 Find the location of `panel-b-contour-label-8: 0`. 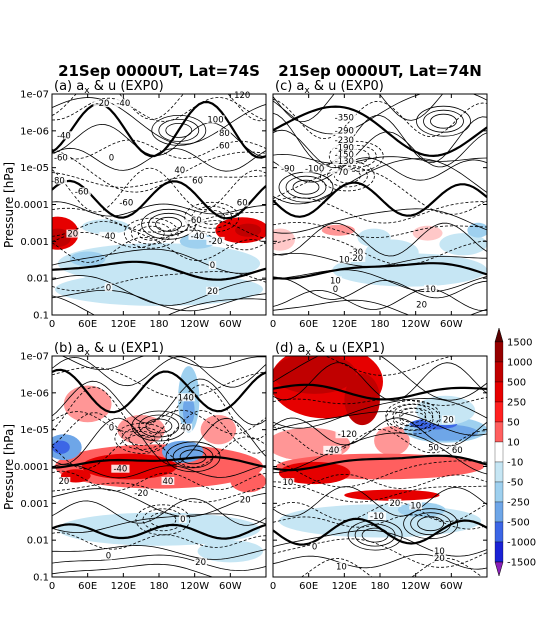

panel-b-contour-label-8: 0 is located at coordinates (182, 520).